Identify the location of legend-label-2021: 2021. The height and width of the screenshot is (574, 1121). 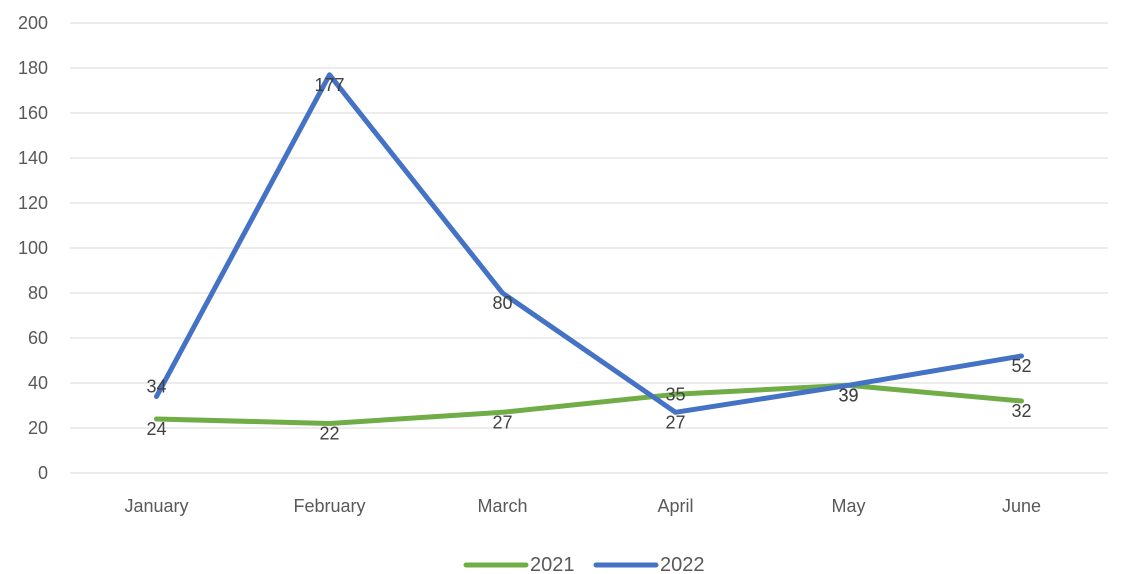
(552, 564).